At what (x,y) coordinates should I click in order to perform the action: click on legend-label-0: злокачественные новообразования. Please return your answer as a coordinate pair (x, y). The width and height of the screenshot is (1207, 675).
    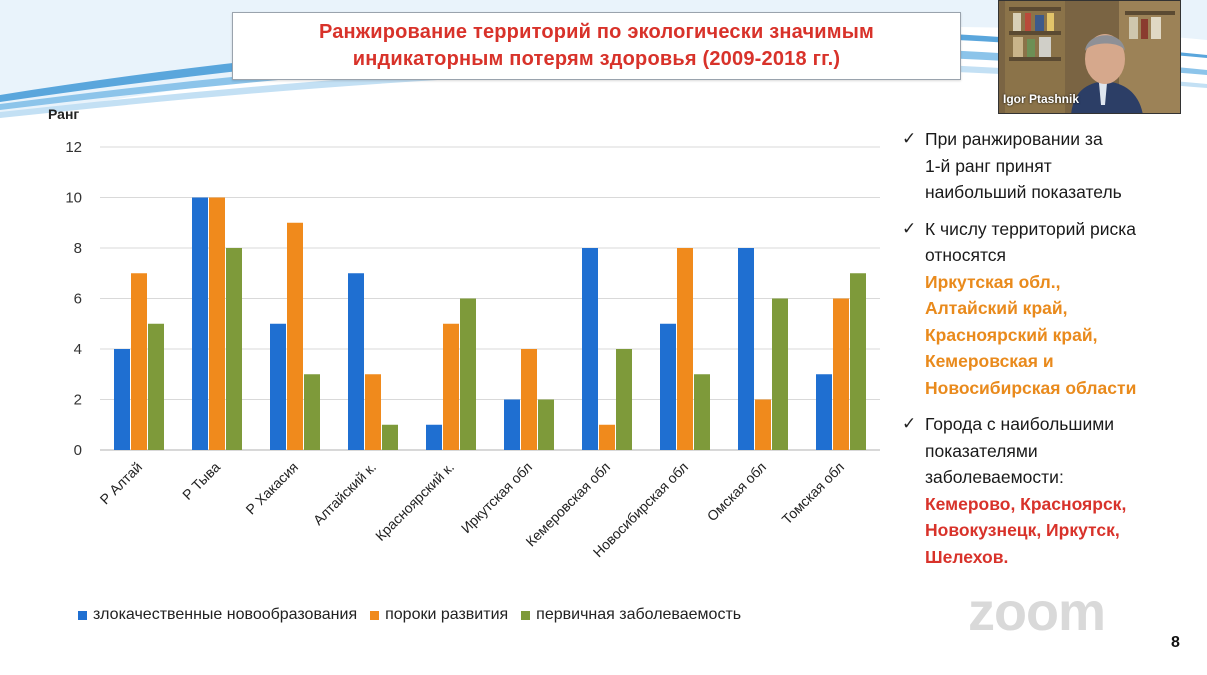
    Looking at the image, I should click on (225, 614).